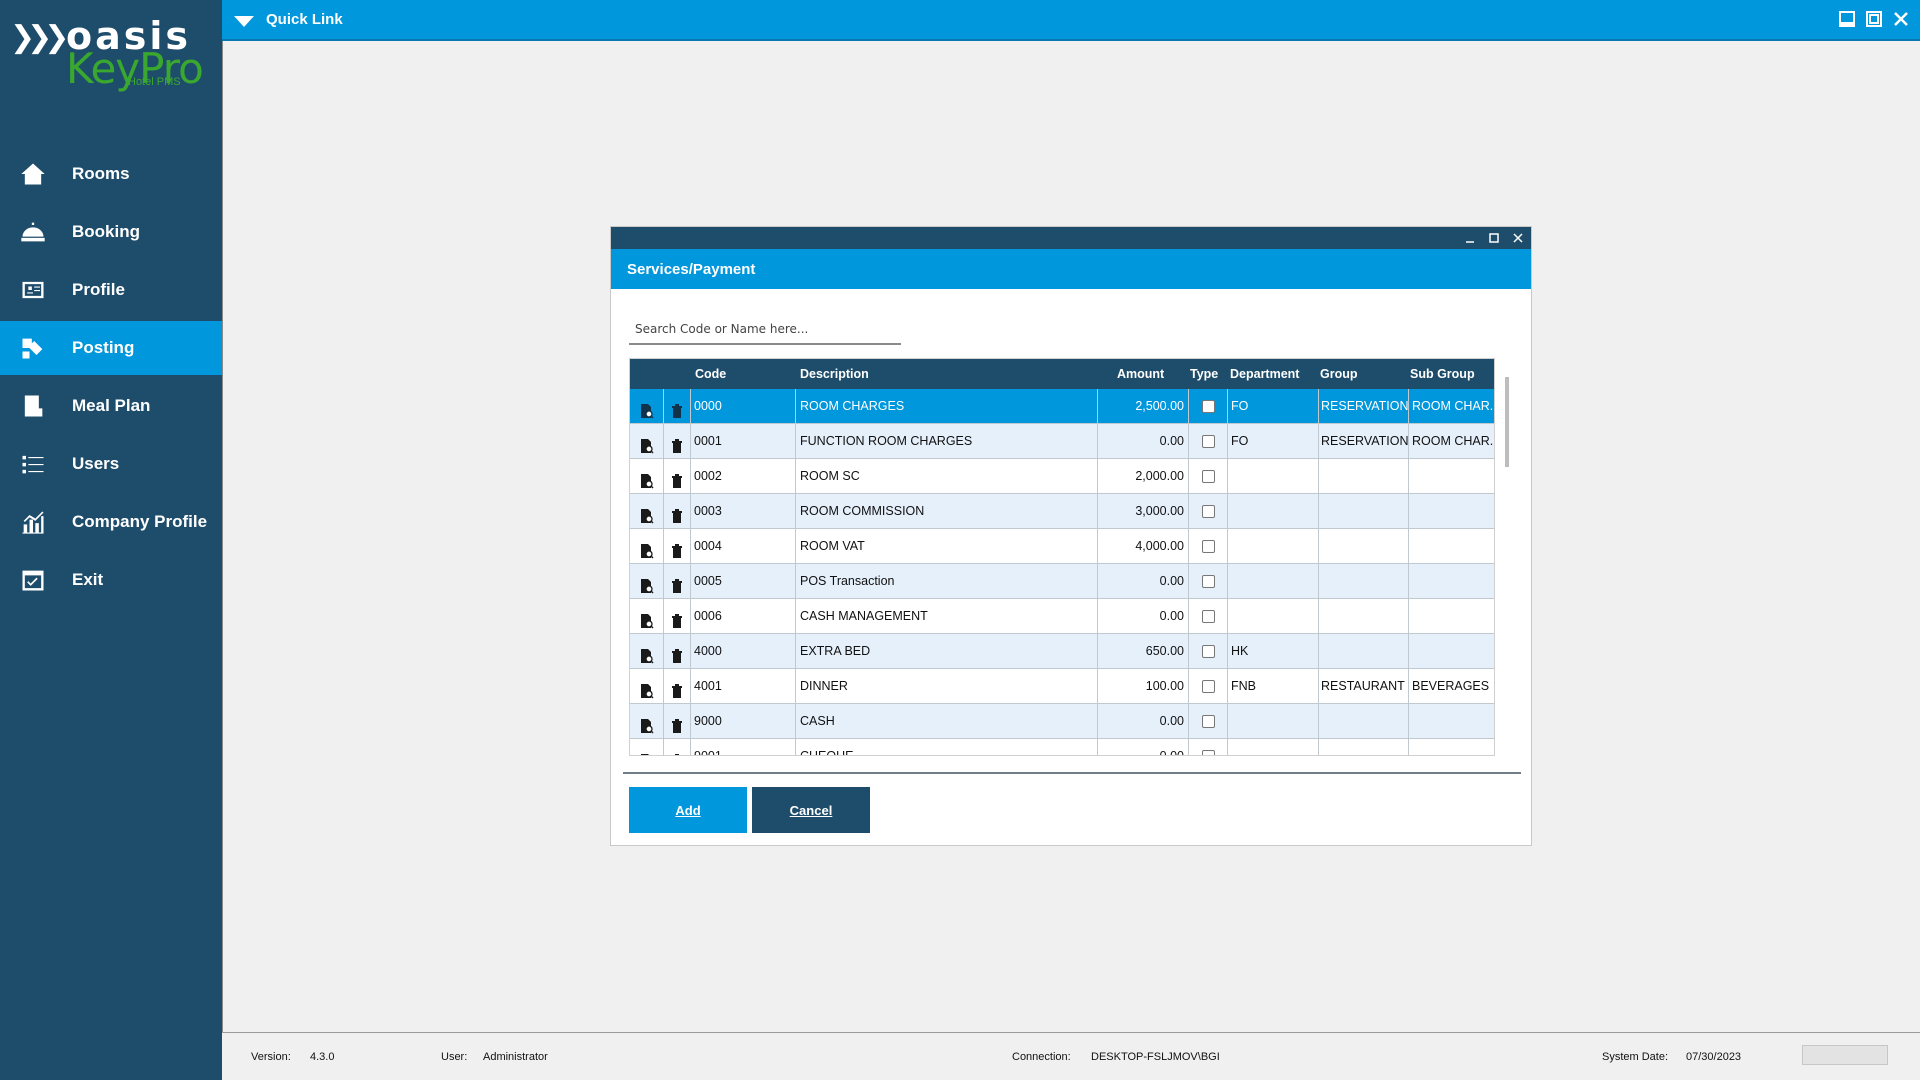 Image resolution: width=1920 pixels, height=1080 pixels. I want to click on app-logo: ❯❯❯ oasis KeyPro Hotel PMS, so click(108, 54).